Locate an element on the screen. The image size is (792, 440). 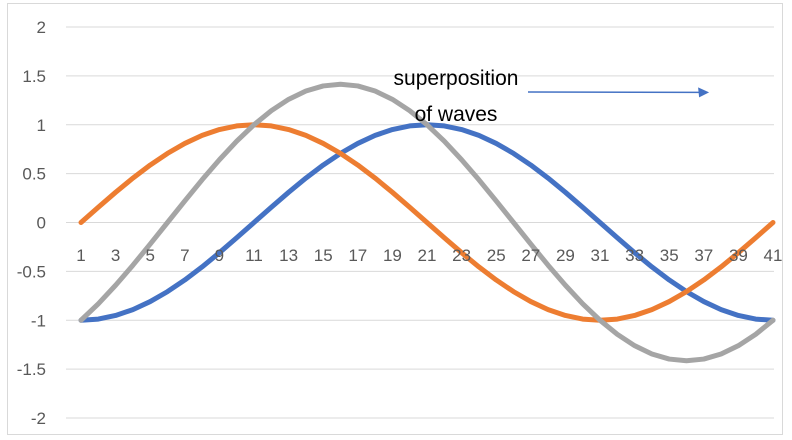
y-tick-label: -2 is located at coordinates (38, 418).